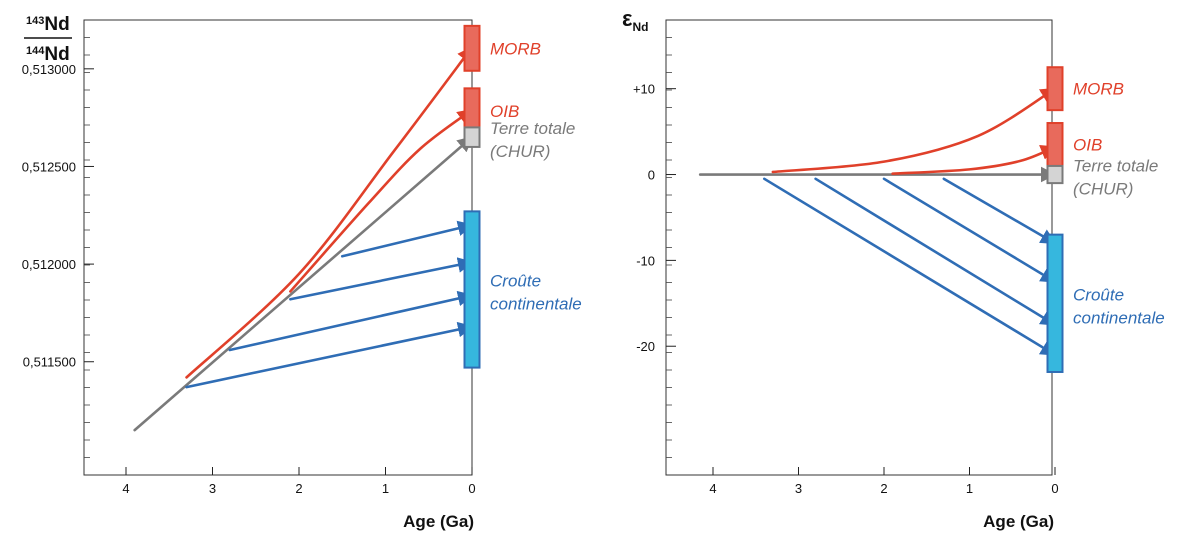 This screenshot has height=533, width=1190. What do you see at coordinates (1055, 303) in the screenshot?
I see `right-reservoir-cro-te-box` at bounding box center [1055, 303].